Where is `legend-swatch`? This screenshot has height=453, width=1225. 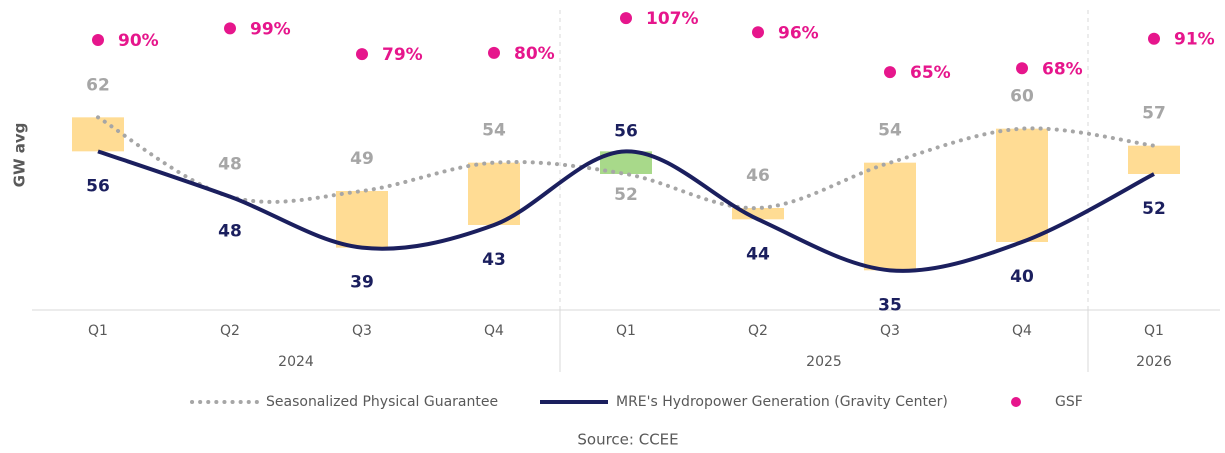 legend-swatch is located at coordinates (1016, 402).